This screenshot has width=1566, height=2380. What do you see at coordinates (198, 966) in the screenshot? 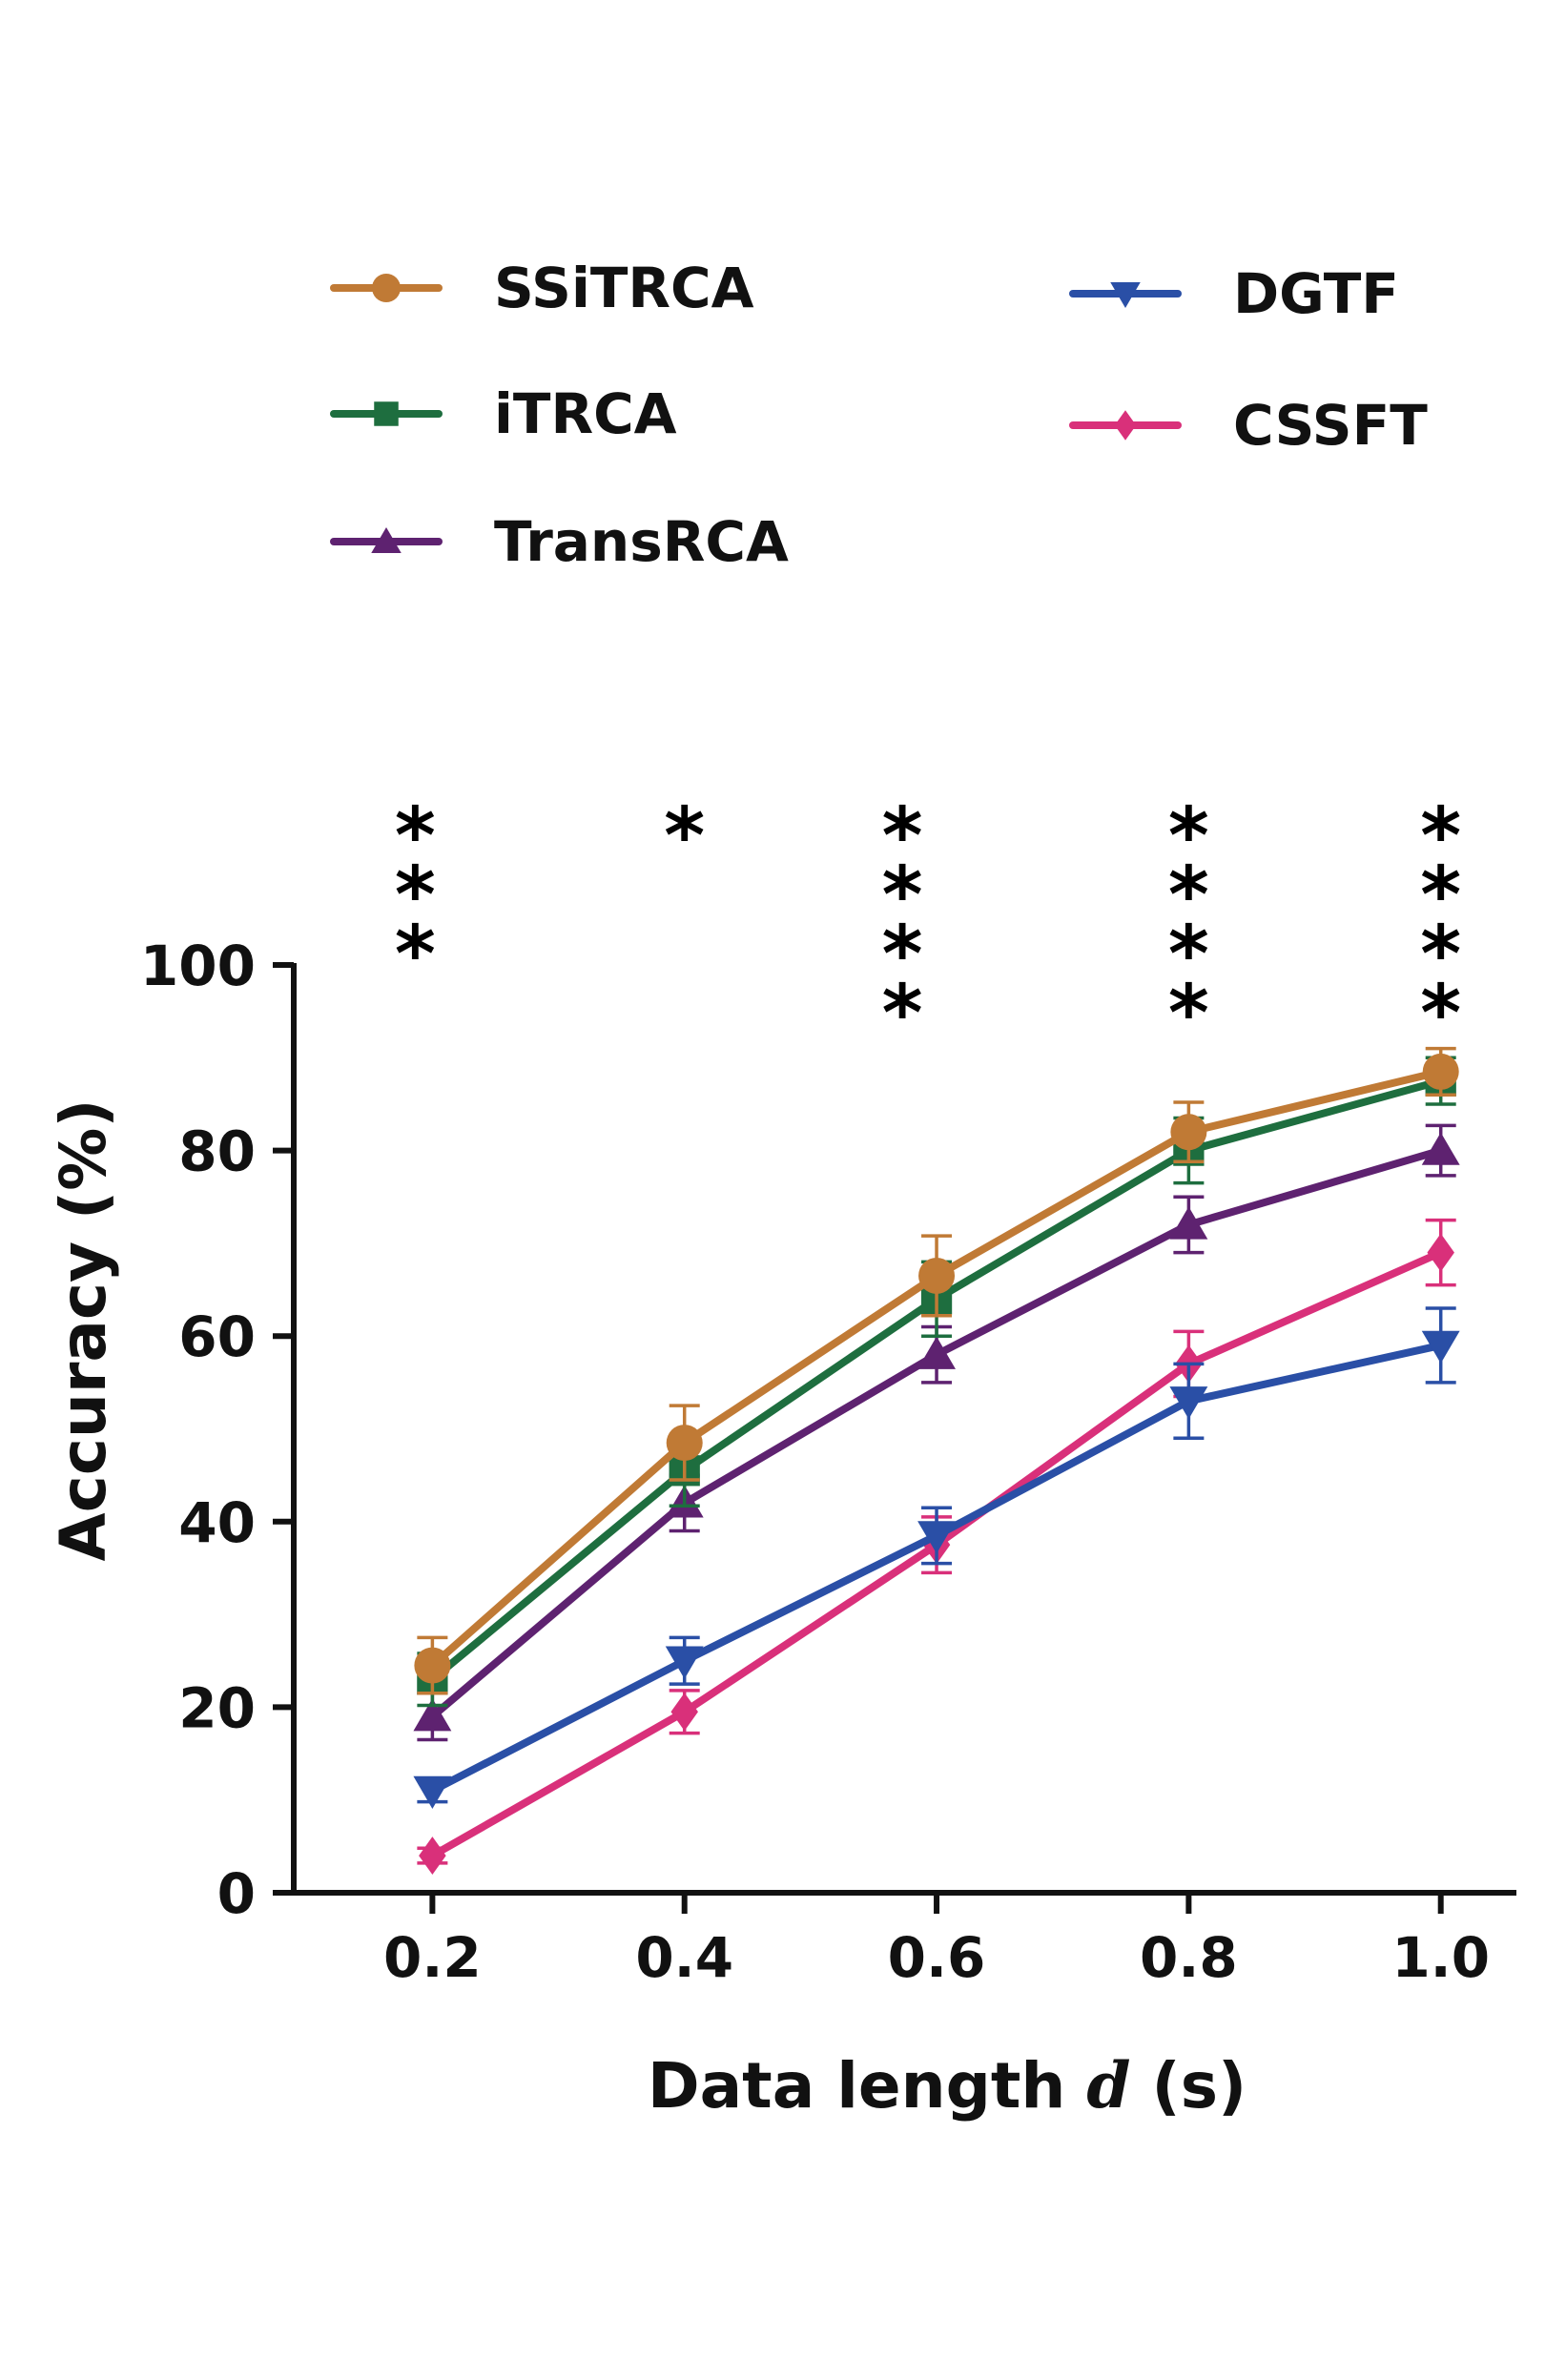
I see `y-tick-label: 100` at bounding box center [198, 966].